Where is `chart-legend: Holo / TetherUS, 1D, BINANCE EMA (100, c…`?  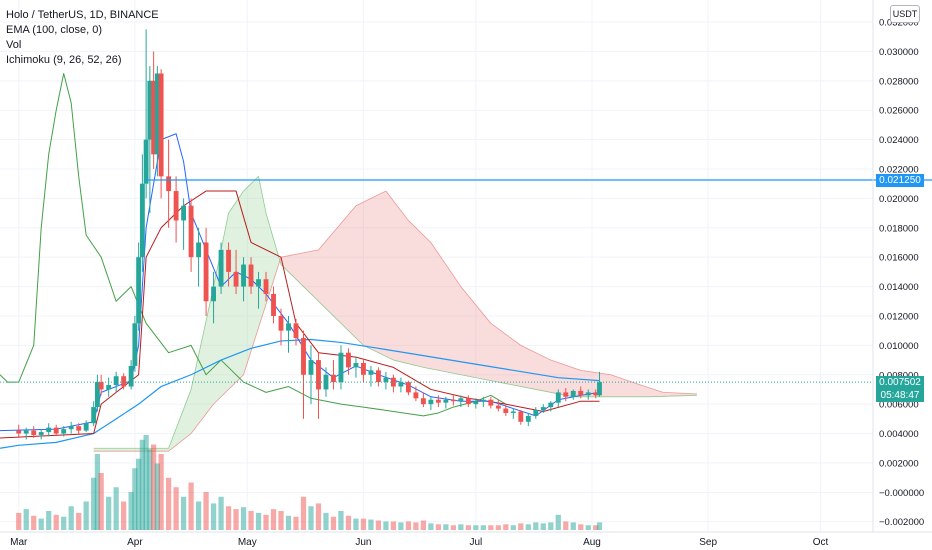
chart-legend: Holo / TetherUS, 1D, BINANCE EMA (100, c… is located at coordinates (82, 38).